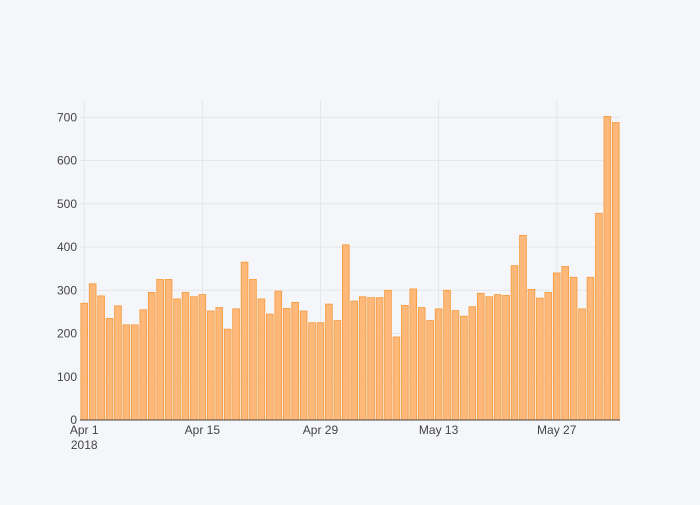  I want to click on x-tick-label: May 13, so click(439, 430).